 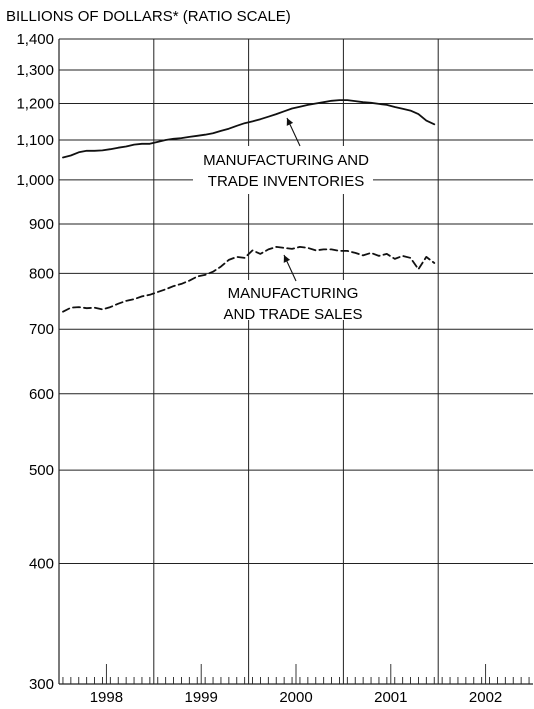 I want to click on x-year-label: 2000, so click(x=295, y=697).